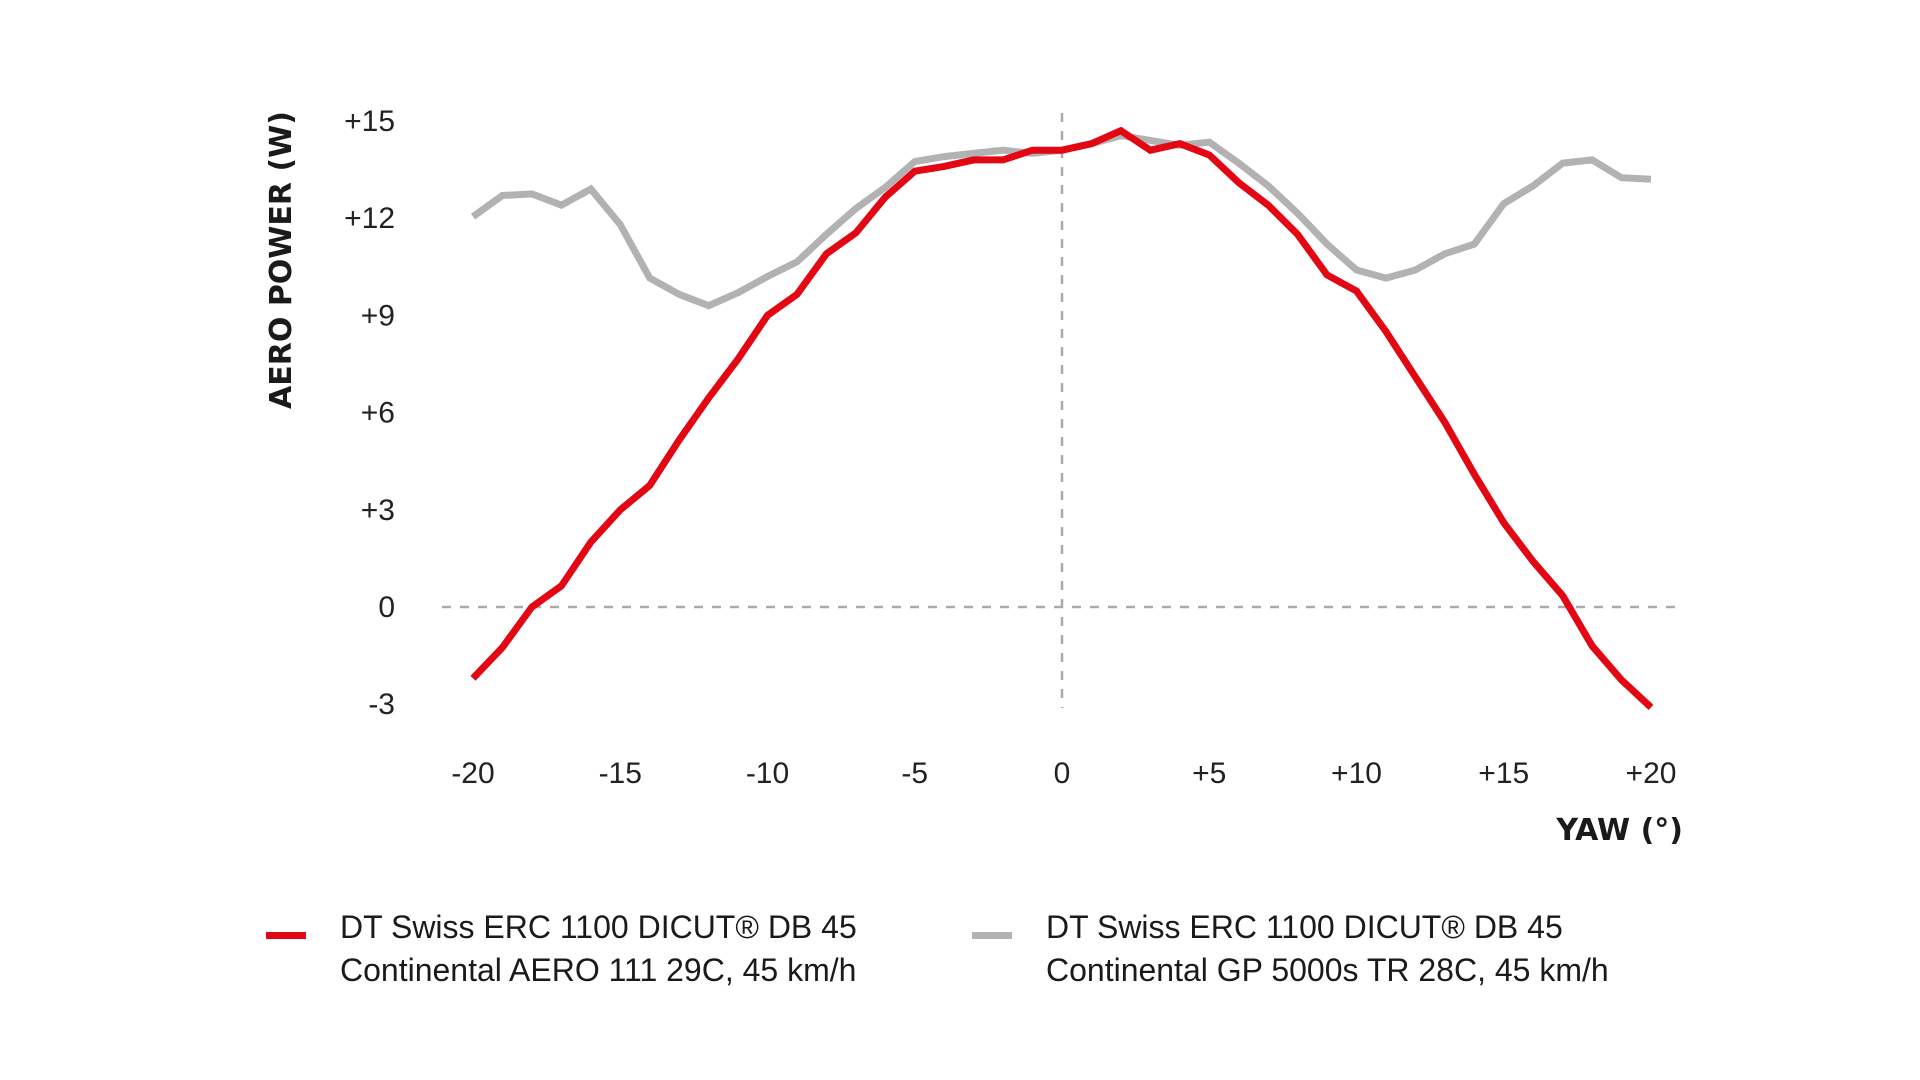  What do you see at coordinates (620, 773) in the screenshot?
I see `x-tick-label: -15` at bounding box center [620, 773].